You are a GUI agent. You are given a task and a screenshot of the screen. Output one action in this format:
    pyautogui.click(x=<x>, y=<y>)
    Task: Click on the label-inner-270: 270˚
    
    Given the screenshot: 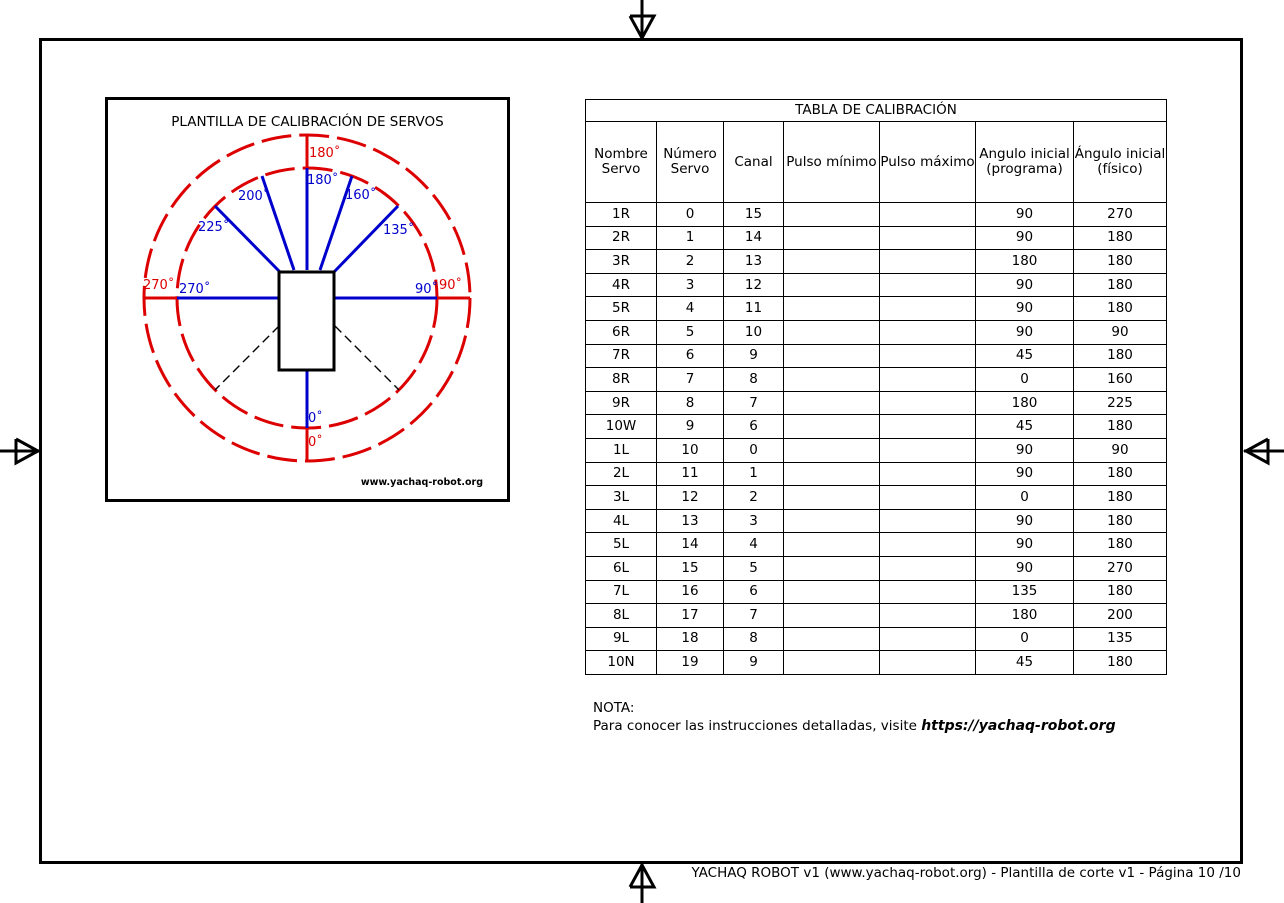 What is the action you would take?
    pyautogui.click(x=194, y=289)
    